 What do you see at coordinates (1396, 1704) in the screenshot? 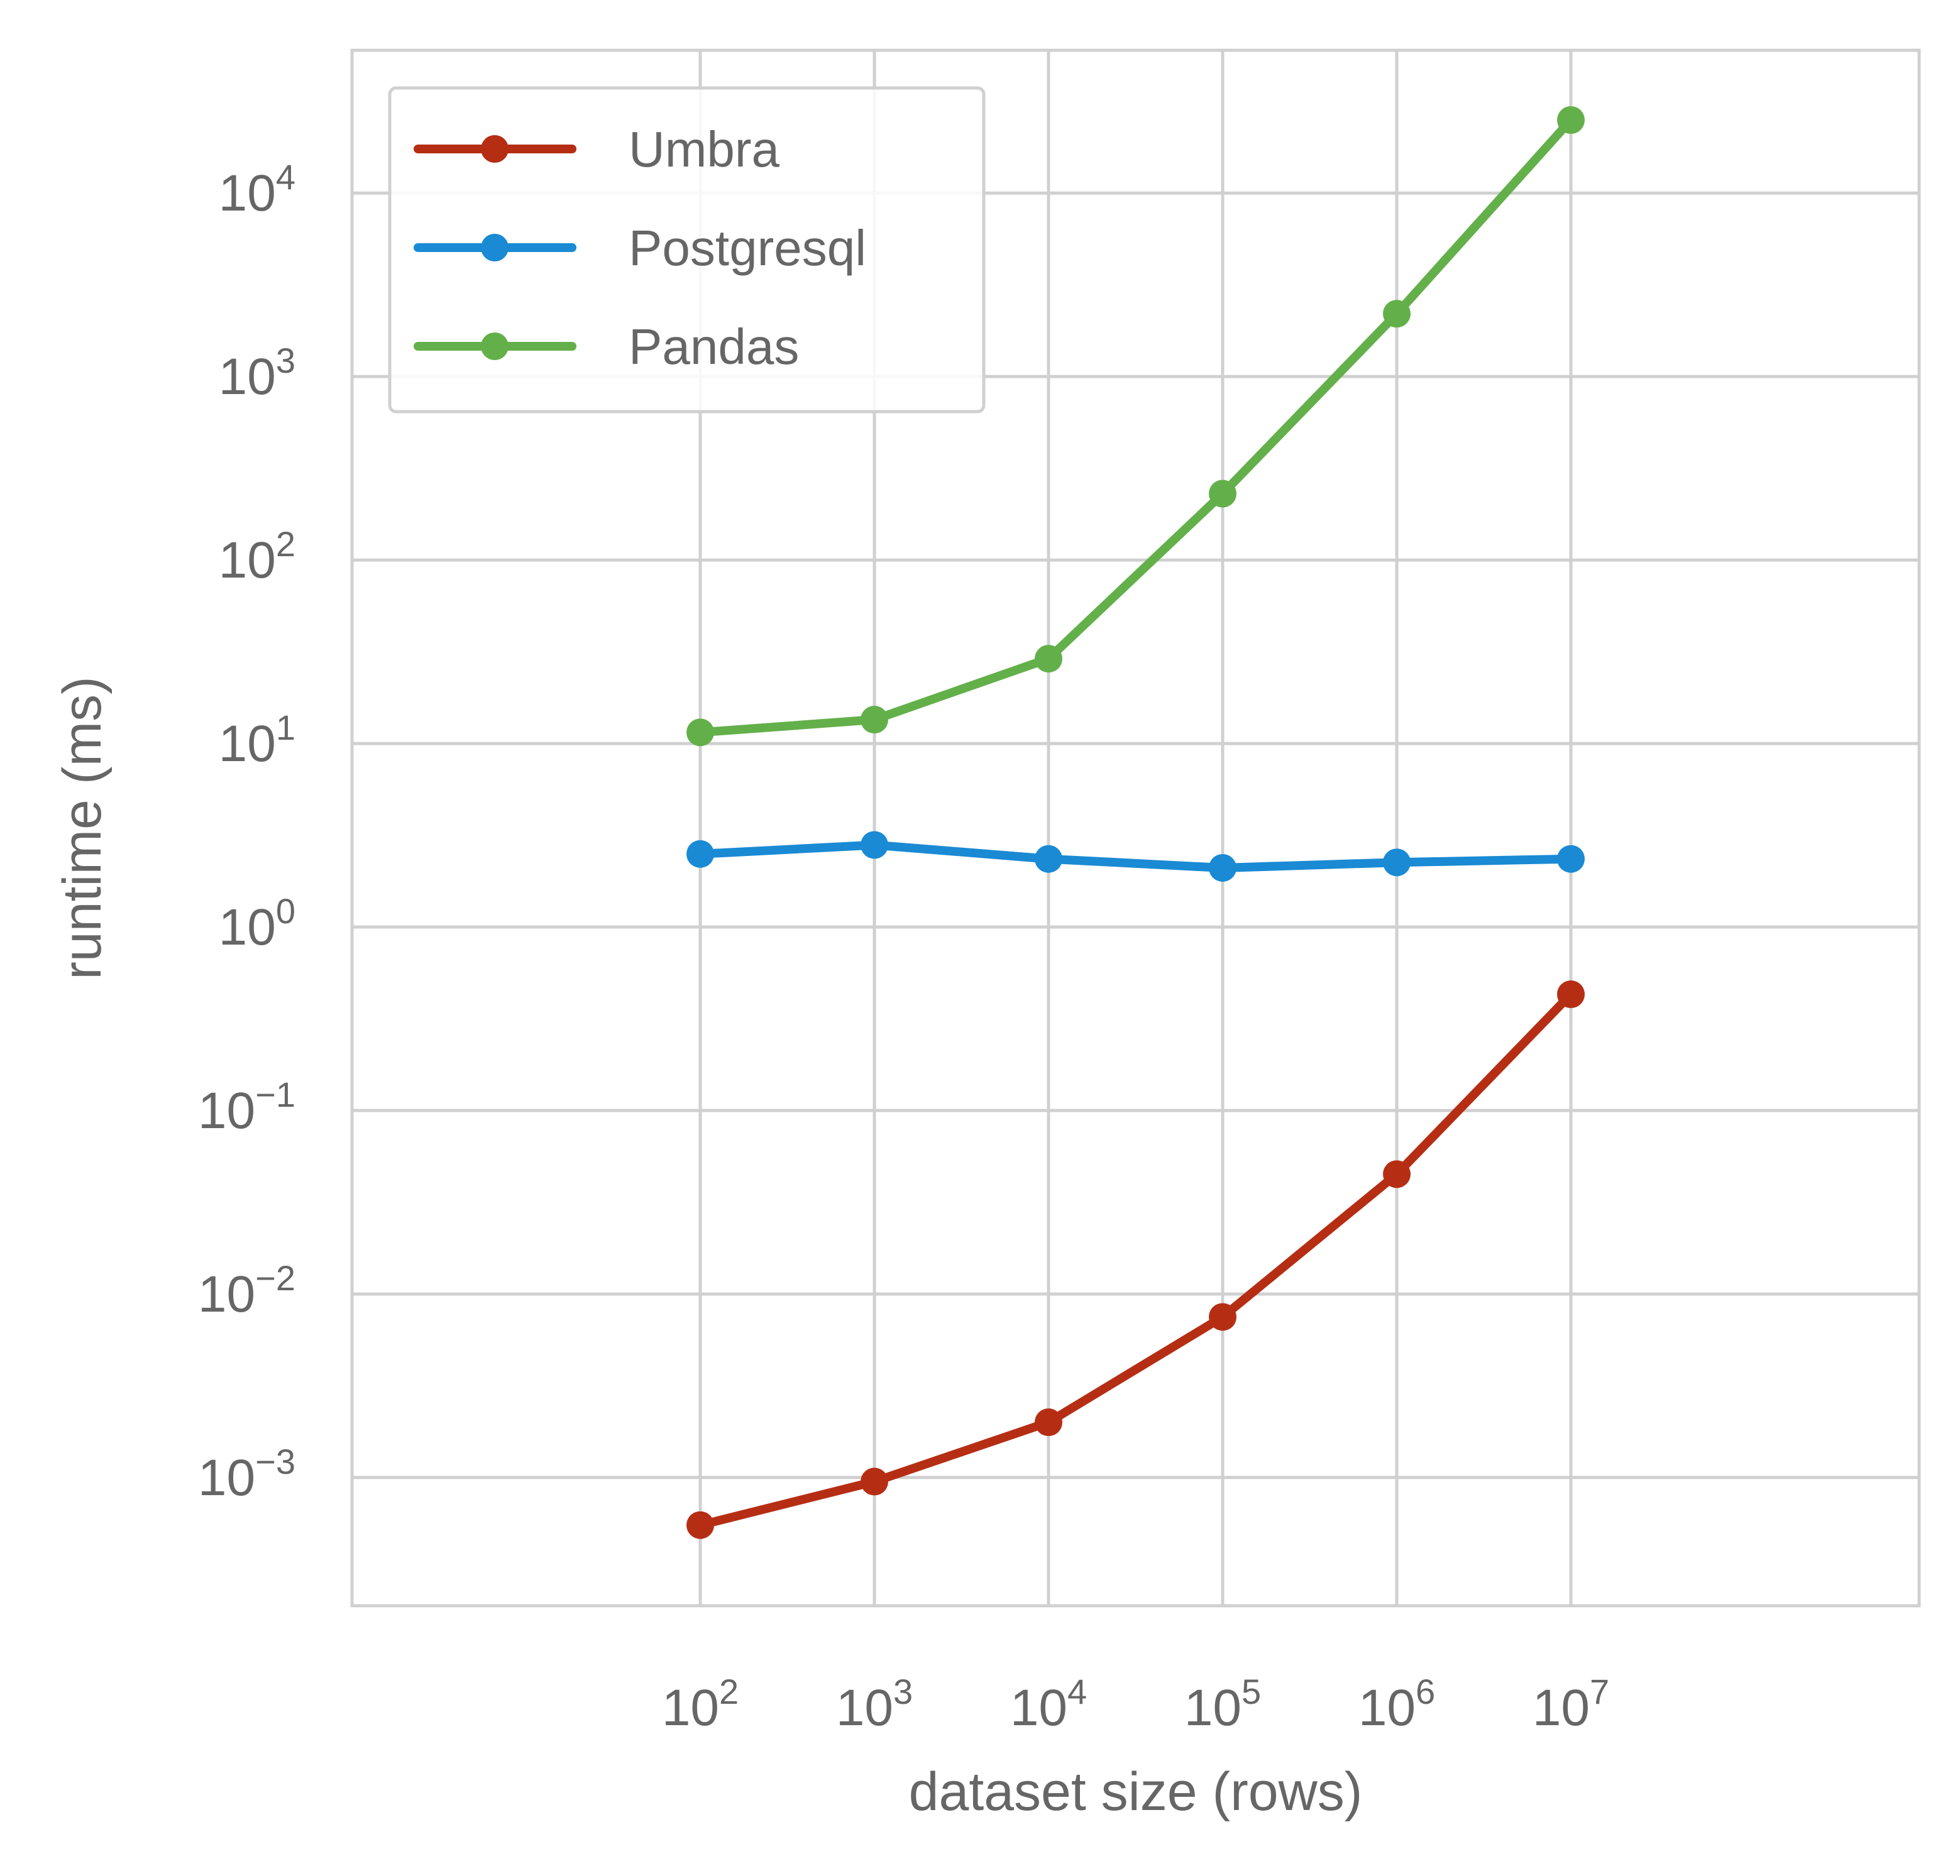
I see `x-tick-label: 10⁶` at bounding box center [1396, 1704].